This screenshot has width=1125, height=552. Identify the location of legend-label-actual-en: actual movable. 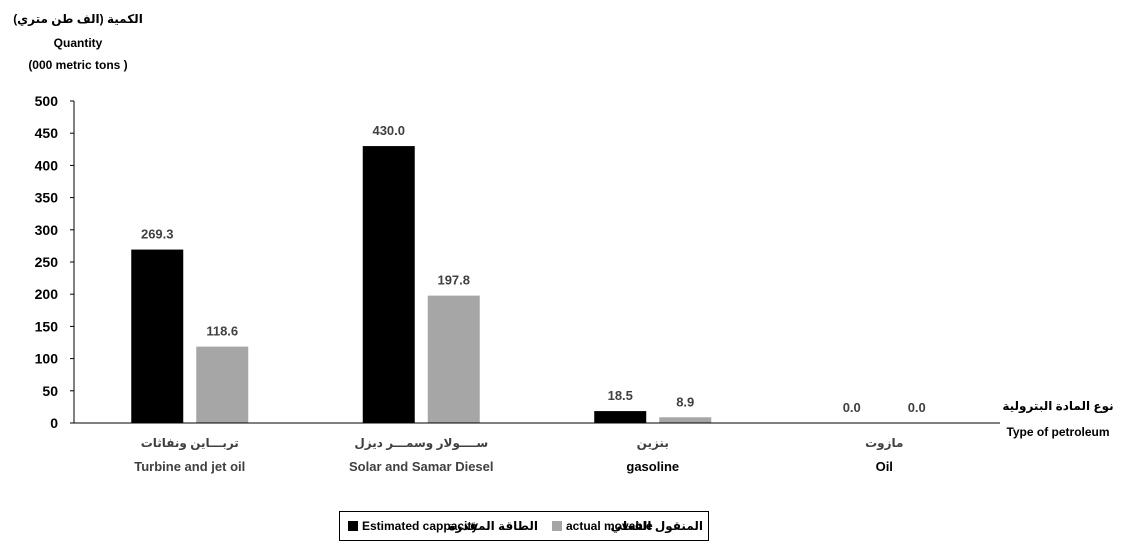
(609, 526).